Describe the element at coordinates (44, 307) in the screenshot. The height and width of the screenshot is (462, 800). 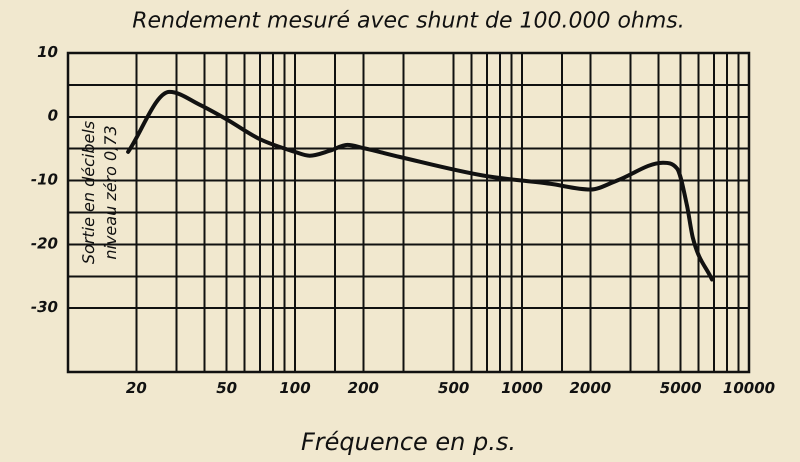
I see `y-tick-label: -30` at that location.